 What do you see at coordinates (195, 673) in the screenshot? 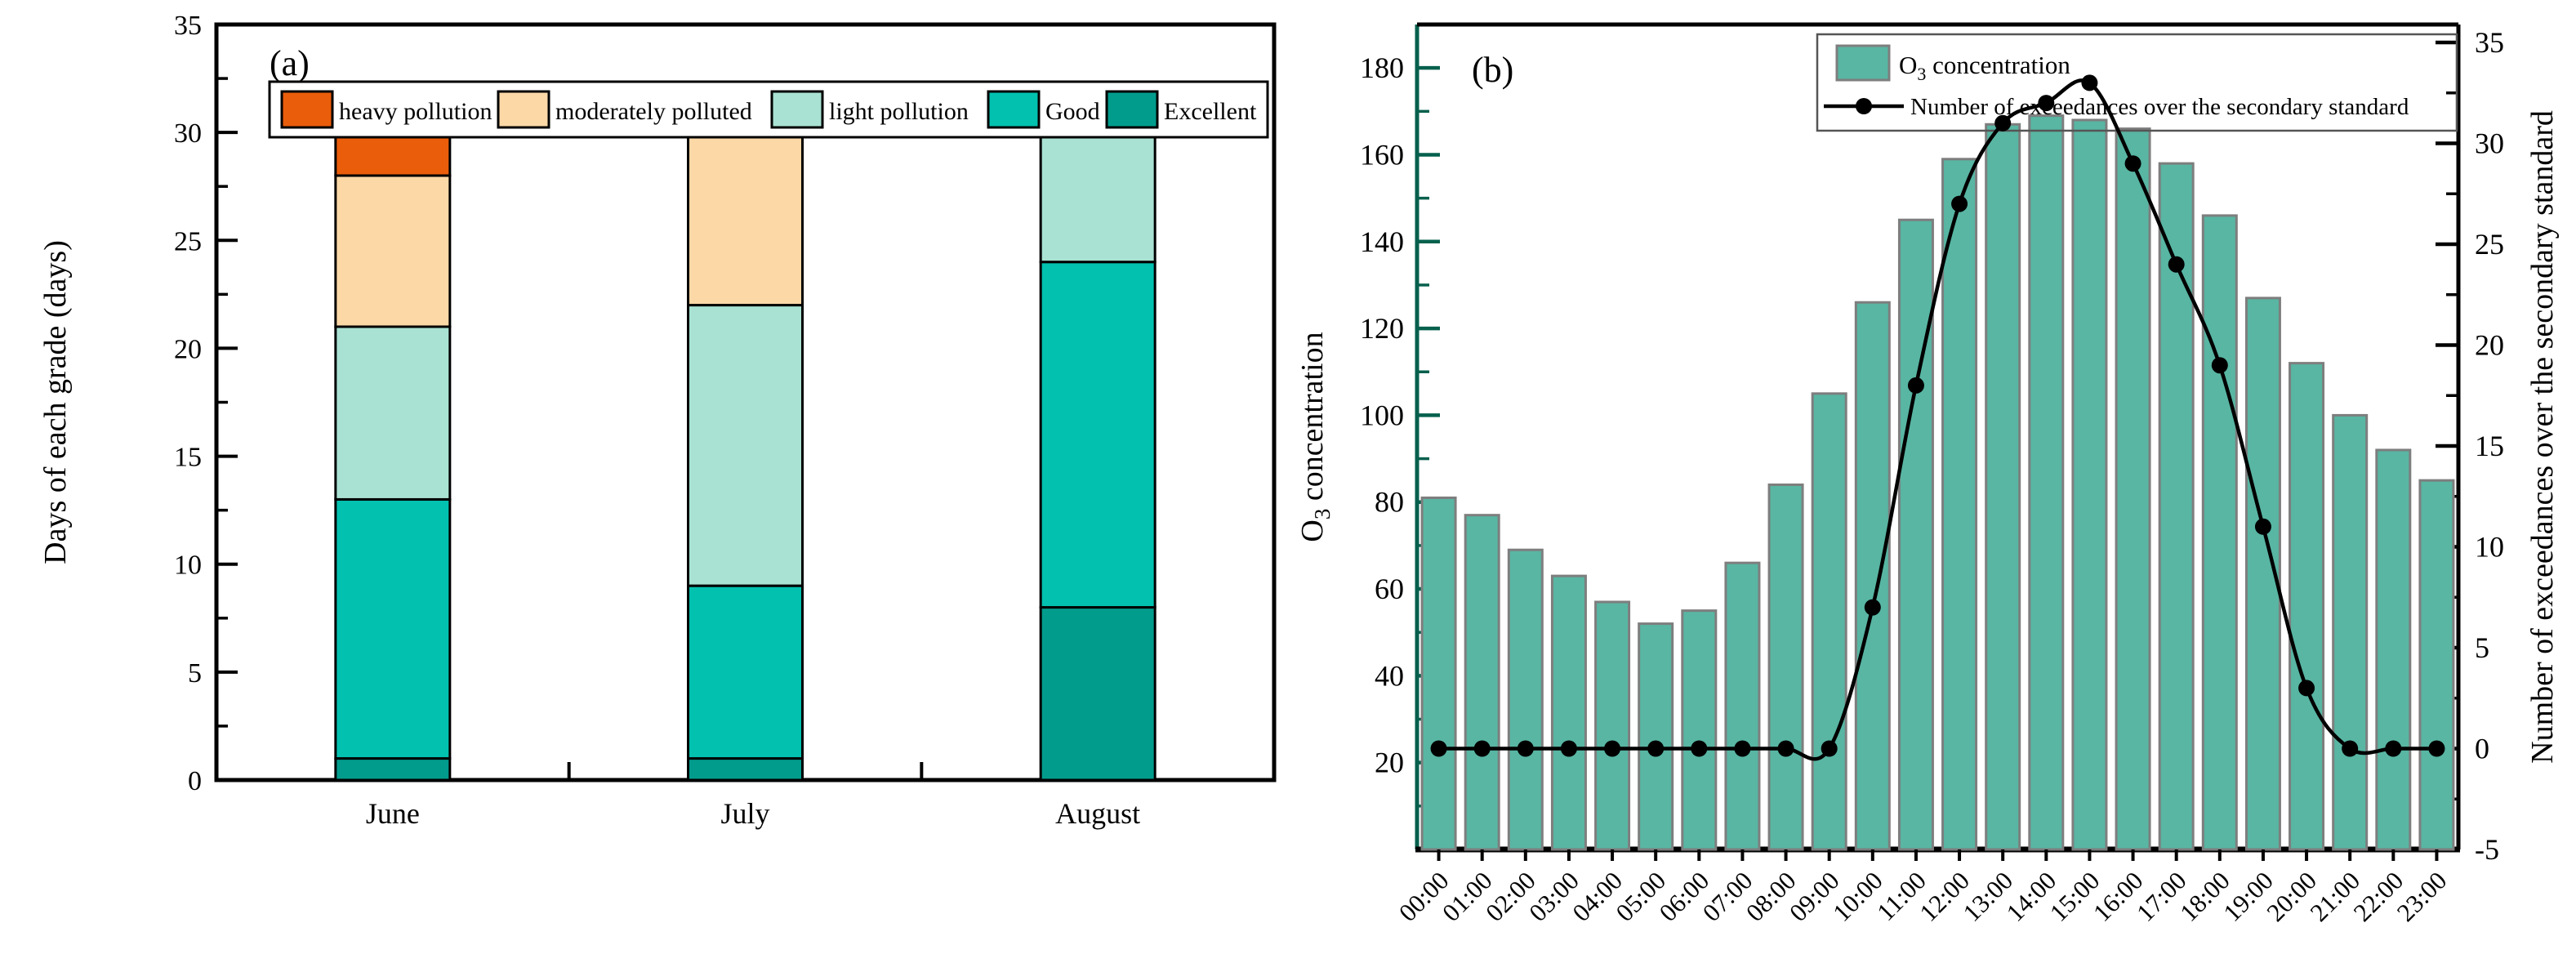
I see `y-tick-label: 5` at bounding box center [195, 673].